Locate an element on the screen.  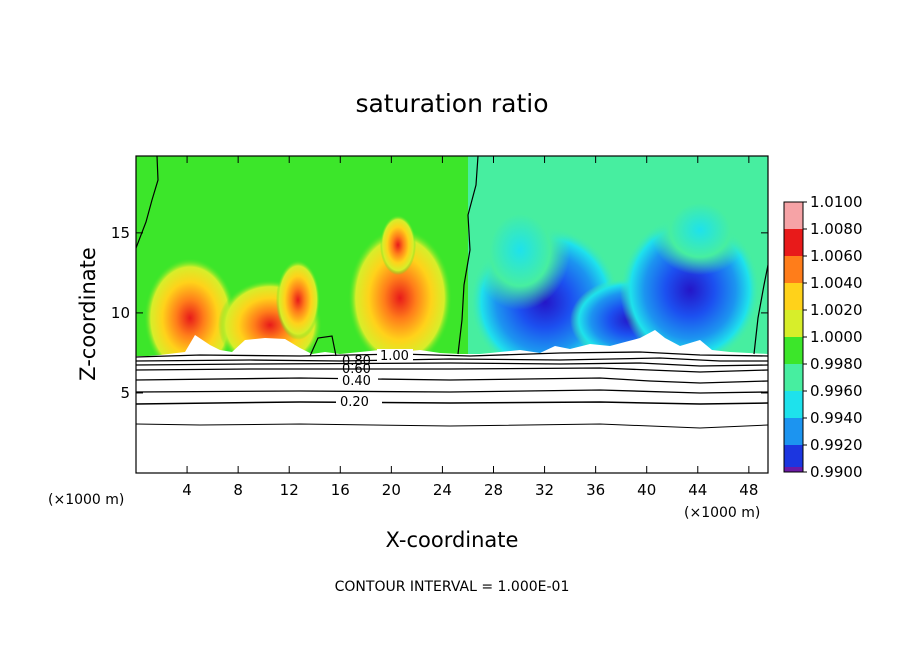
x-tick-label: 44 is located at coordinates (697, 490).